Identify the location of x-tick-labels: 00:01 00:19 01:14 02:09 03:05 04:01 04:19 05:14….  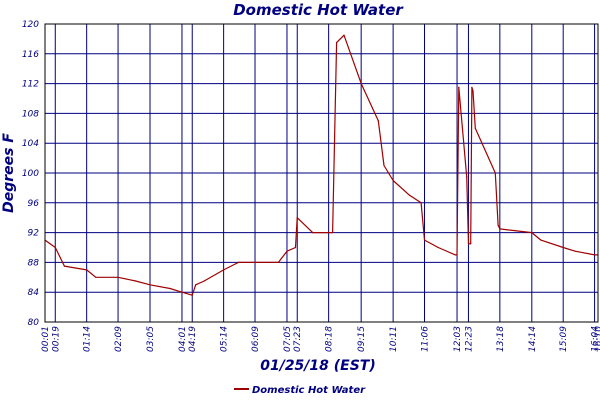
(320, 339).